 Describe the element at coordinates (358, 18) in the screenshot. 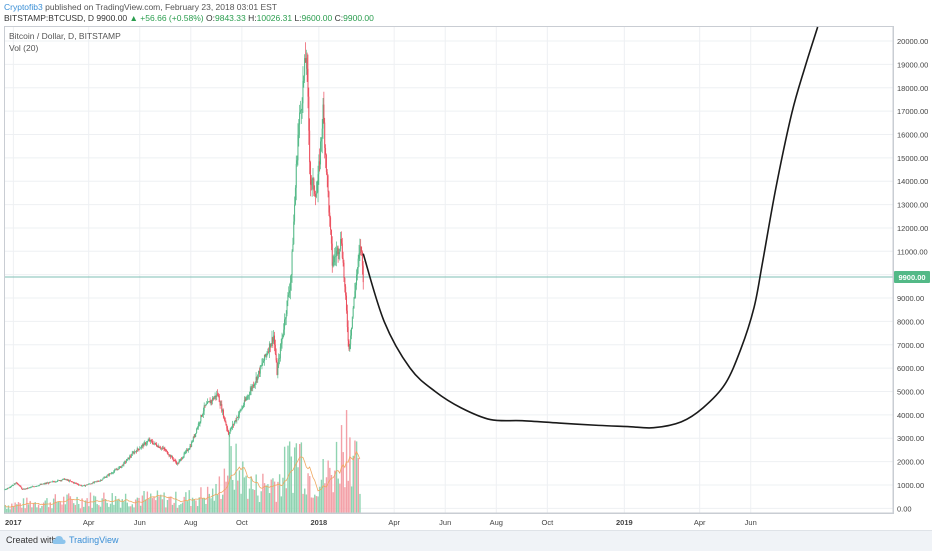

I see `close-value: 9900.00` at that location.